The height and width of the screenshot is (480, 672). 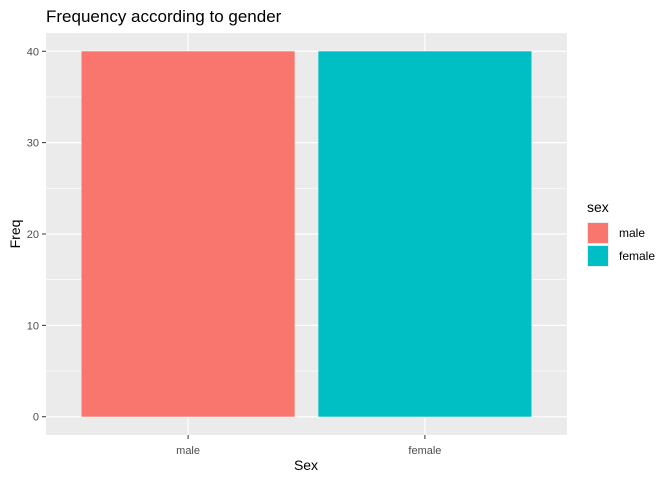 I want to click on chart-title: Frequency according to gender, so click(x=164, y=16).